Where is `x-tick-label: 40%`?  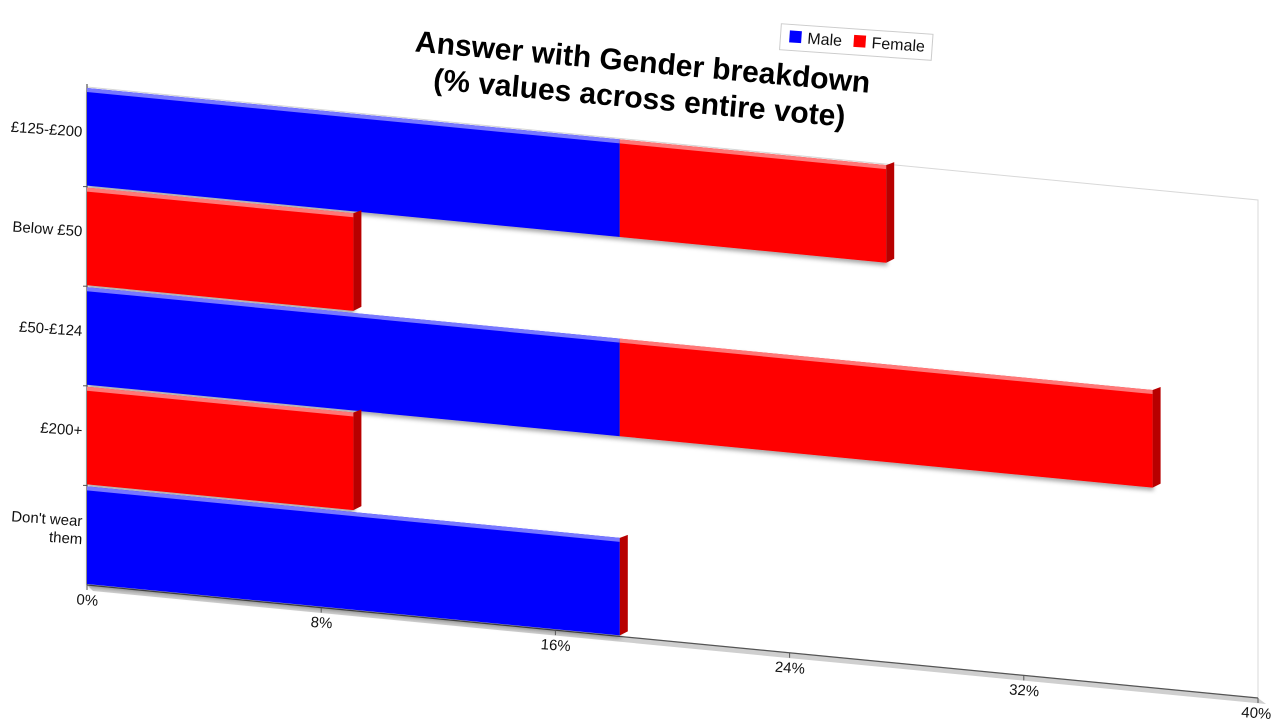
x-tick-label: 40% is located at coordinates (1256, 712).